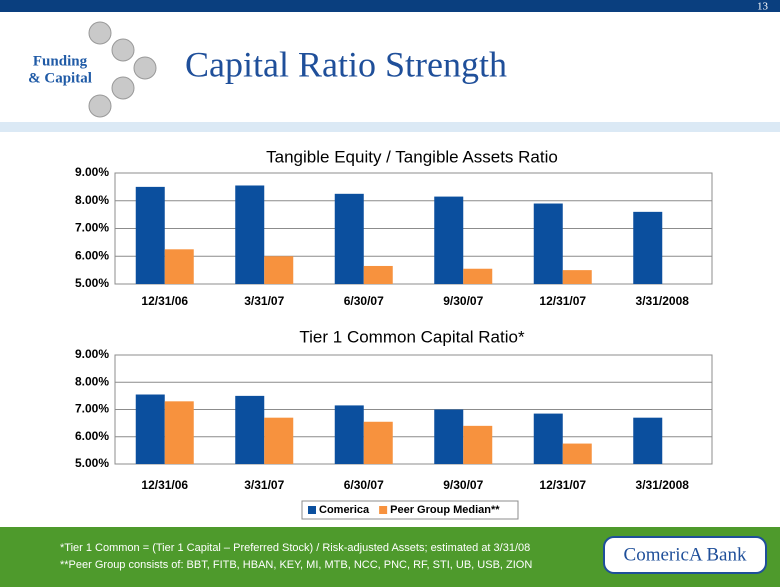 The image size is (780, 587). What do you see at coordinates (60, 61) in the screenshot?
I see `section-label: Funding` at bounding box center [60, 61].